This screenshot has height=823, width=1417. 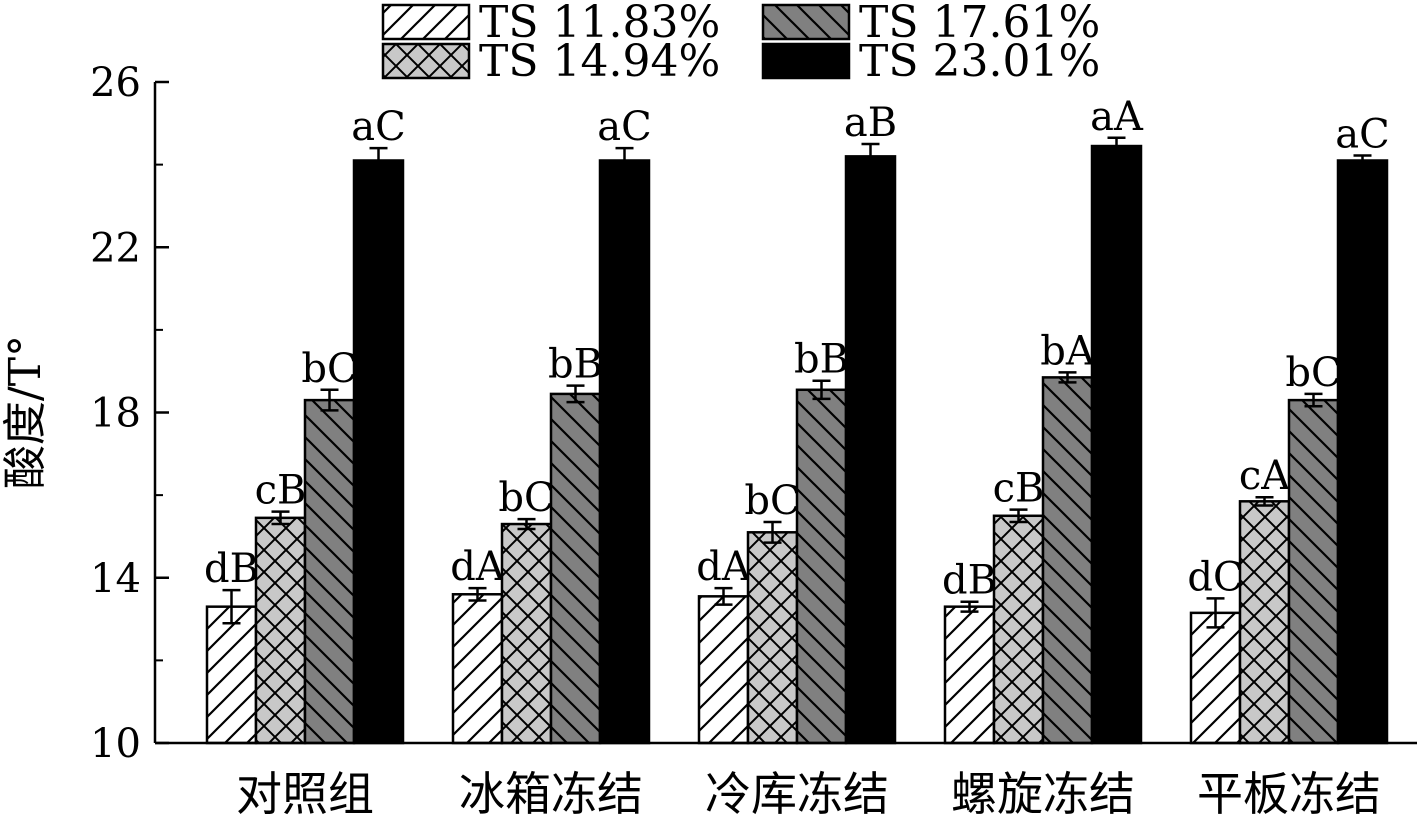 I want to click on y-tick-label: 10, so click(x=115, y=744).